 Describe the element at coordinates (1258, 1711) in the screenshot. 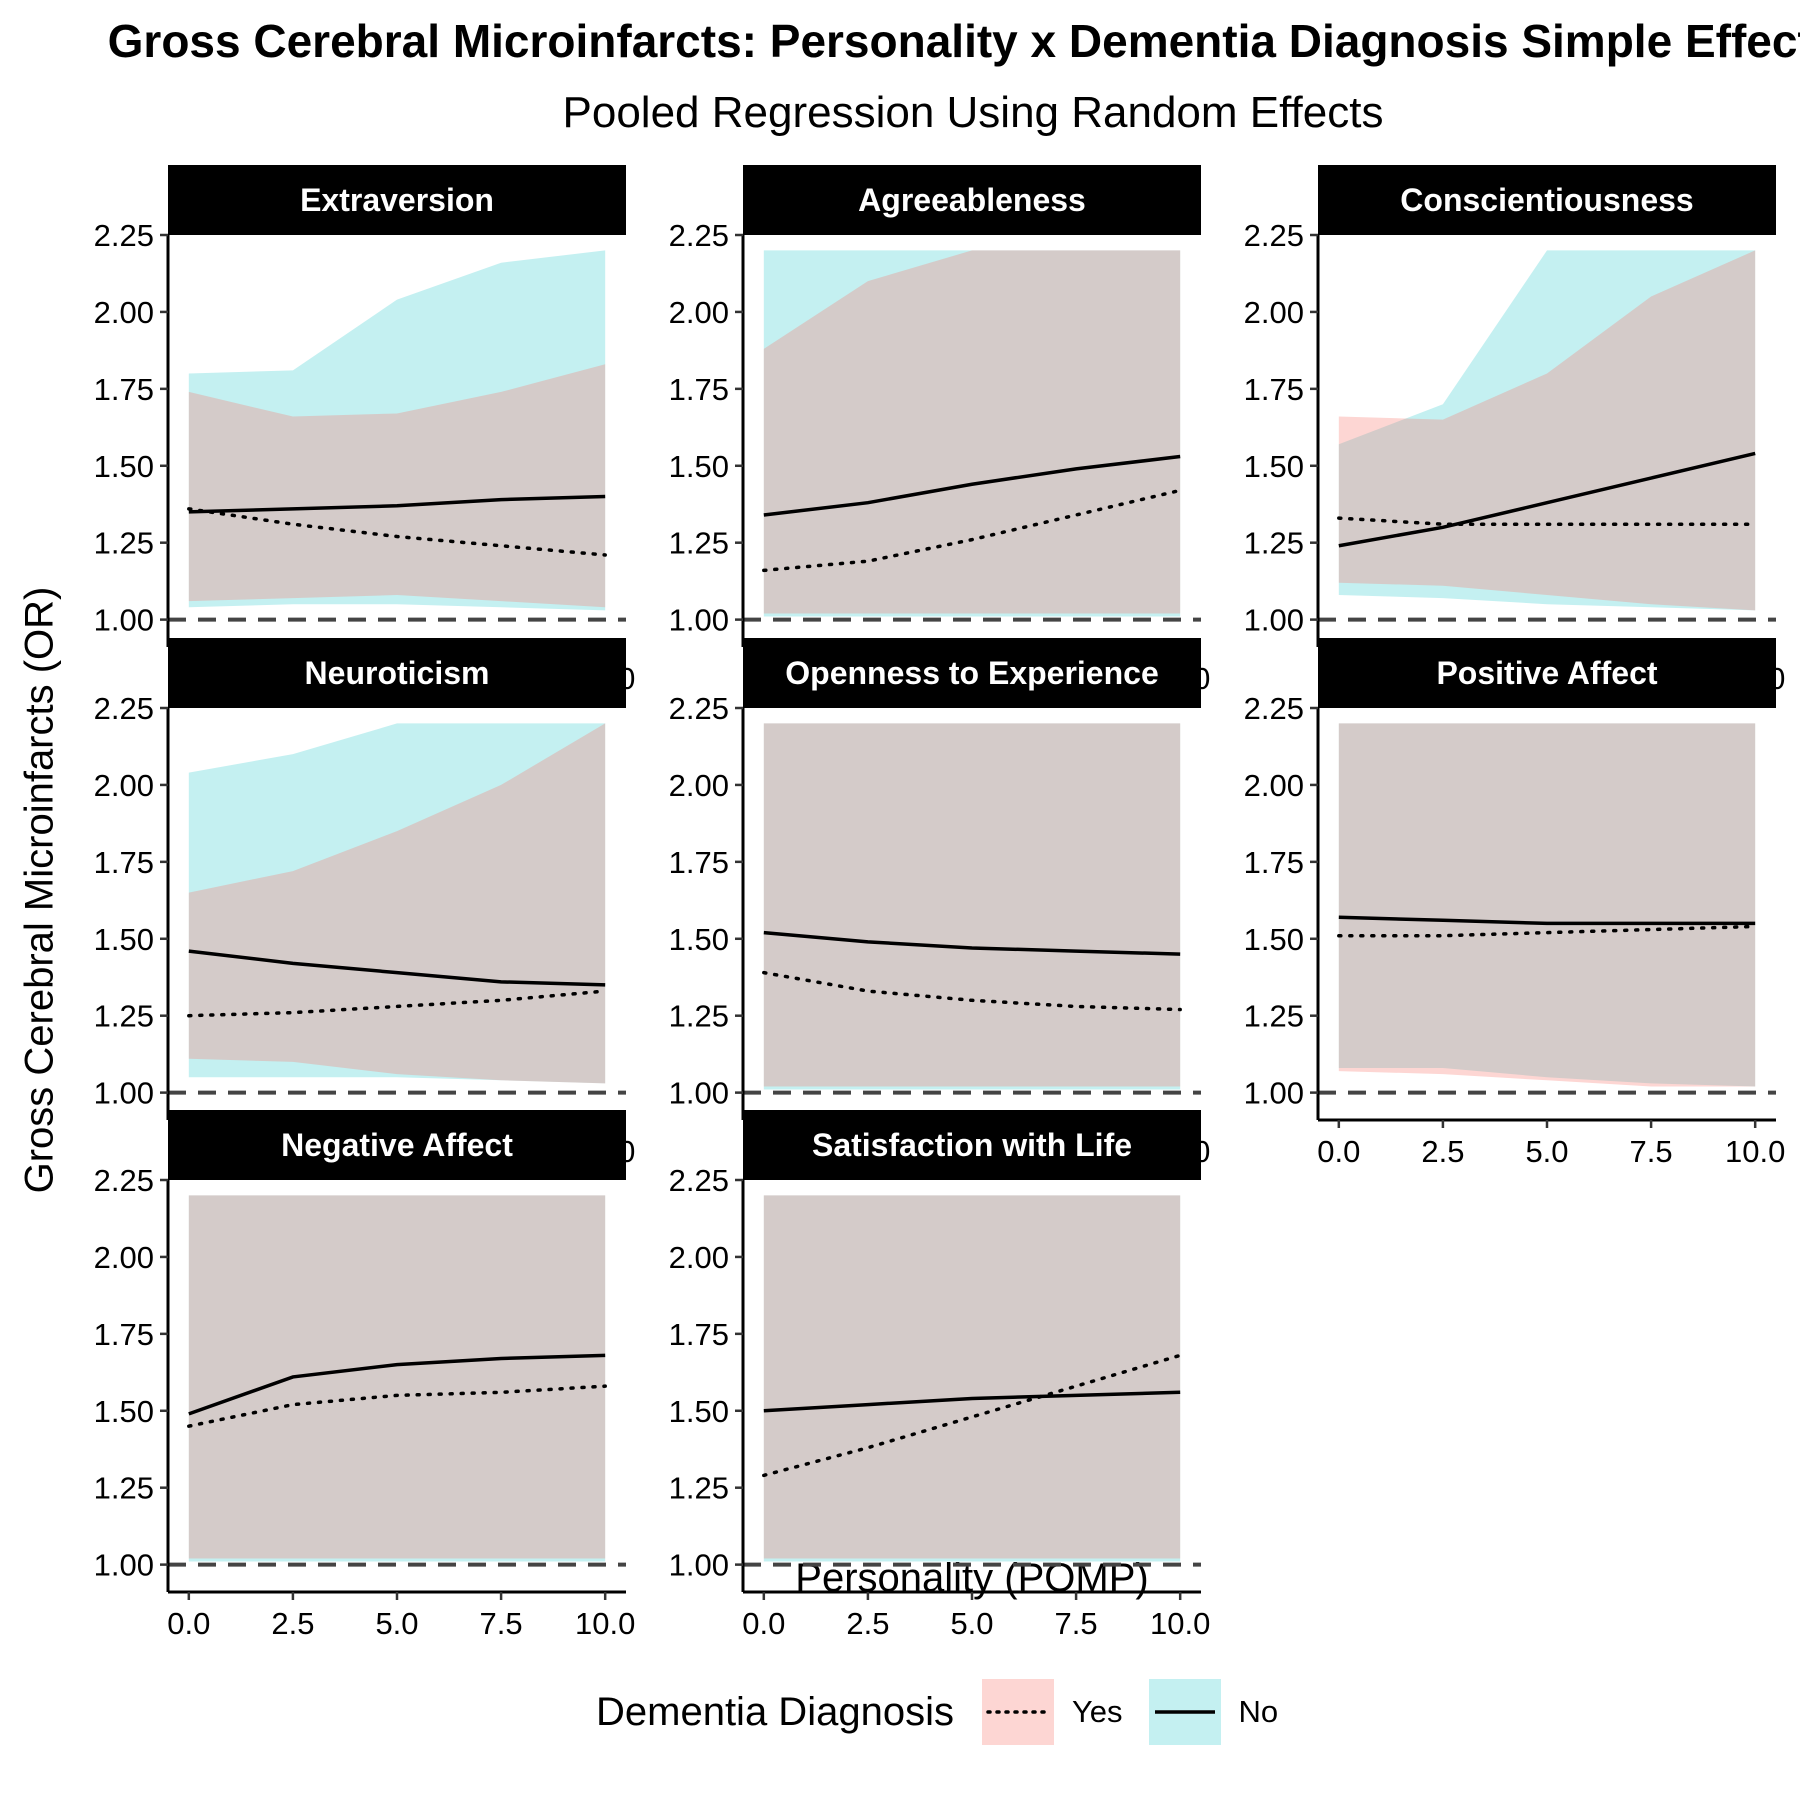

I see `legend-label-no: No` at that location.